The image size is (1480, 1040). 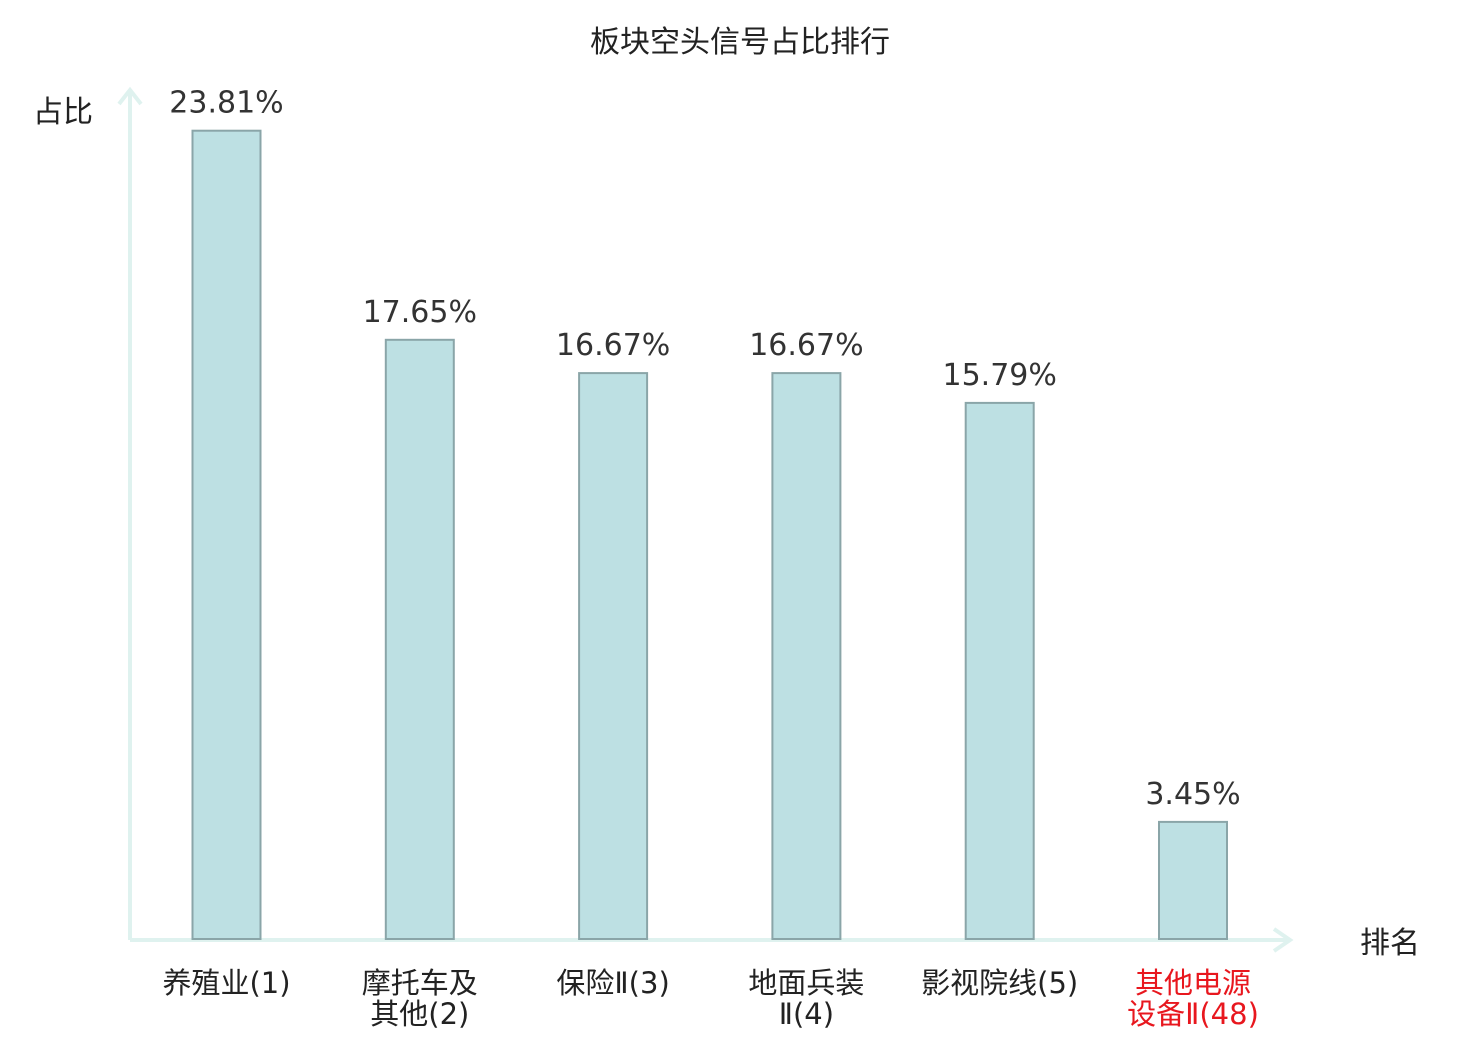 What do you see at coordinates (419, 1014) in the screenshot?
I see `category-label: 其他(2)` at bounding box center [419, 1014].